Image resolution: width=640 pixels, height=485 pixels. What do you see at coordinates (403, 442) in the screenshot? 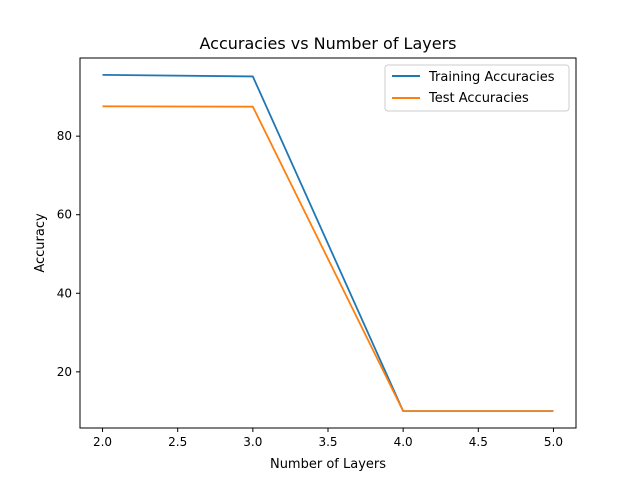
I see `x-tick-label: 4.0` at bounding box center [403, 442].